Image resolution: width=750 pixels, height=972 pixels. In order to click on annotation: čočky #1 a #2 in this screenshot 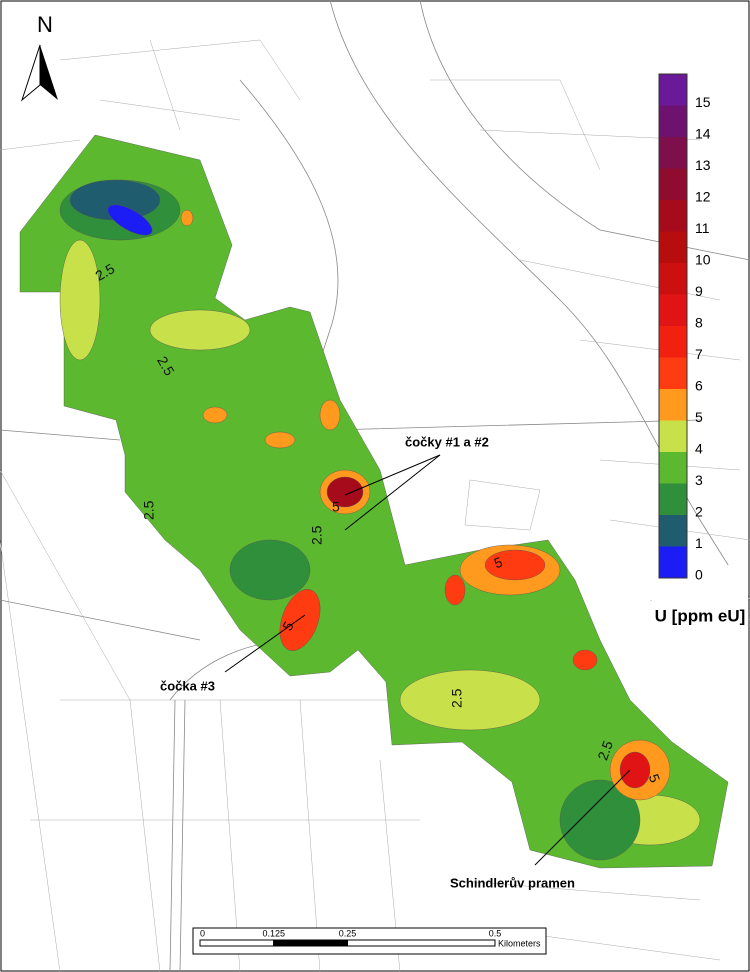, I will do `click(447, 441)`.